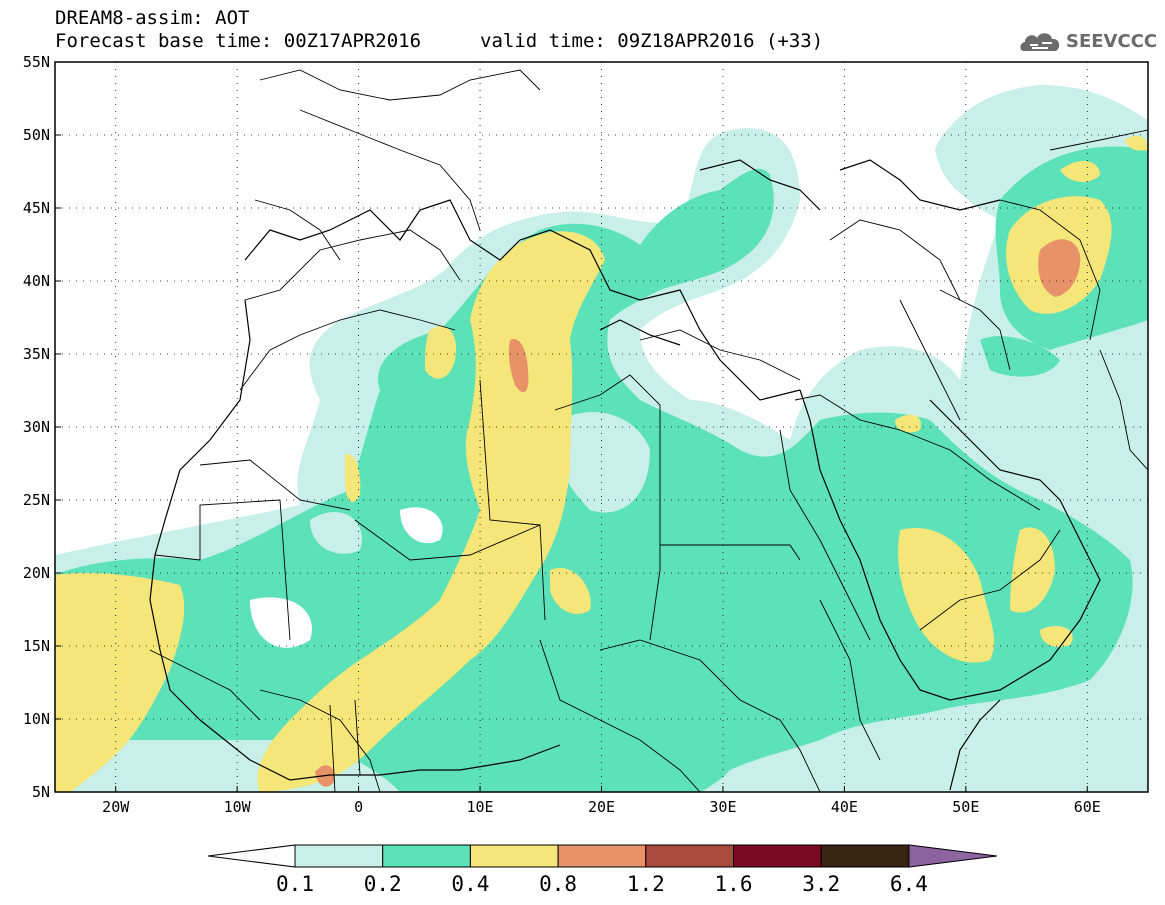 This screenshot has width=1165, height=905. What do you see at coordinates (601, 807) in the screenshot?
I see `lon-tick-label: 20E` at bounding box center [601, 807].